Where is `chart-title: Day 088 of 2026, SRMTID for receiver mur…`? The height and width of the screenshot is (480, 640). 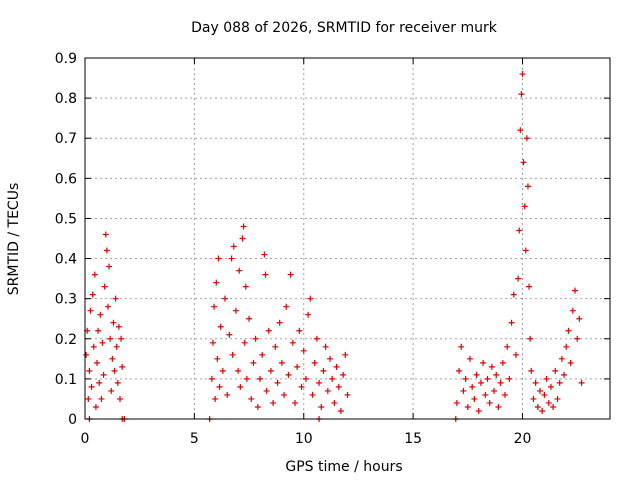 chart-title: Day 088 of 2026, SRMTID for receiver mur… is located at coordinates (344, 28).